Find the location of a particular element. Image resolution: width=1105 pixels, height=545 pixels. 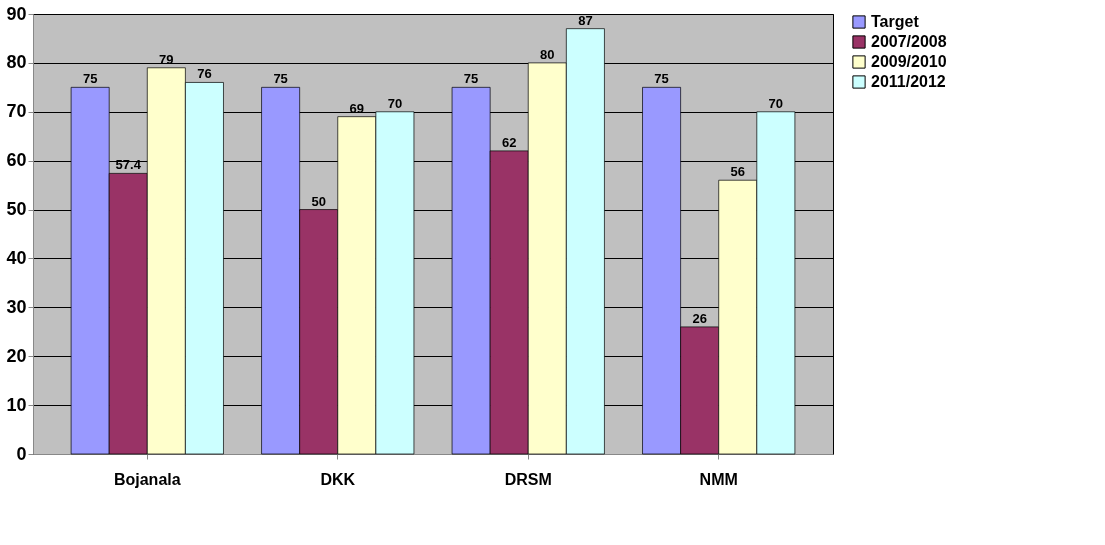

x-tick-label: Bojanala is located at coordinates (147, 479).